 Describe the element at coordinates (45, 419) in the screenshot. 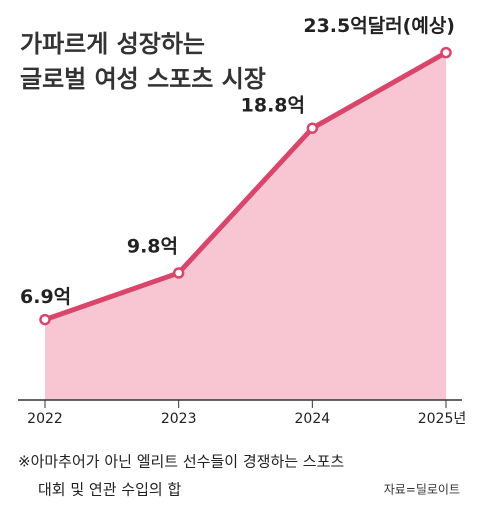

I see `x-tick-label: 2022` at that location.